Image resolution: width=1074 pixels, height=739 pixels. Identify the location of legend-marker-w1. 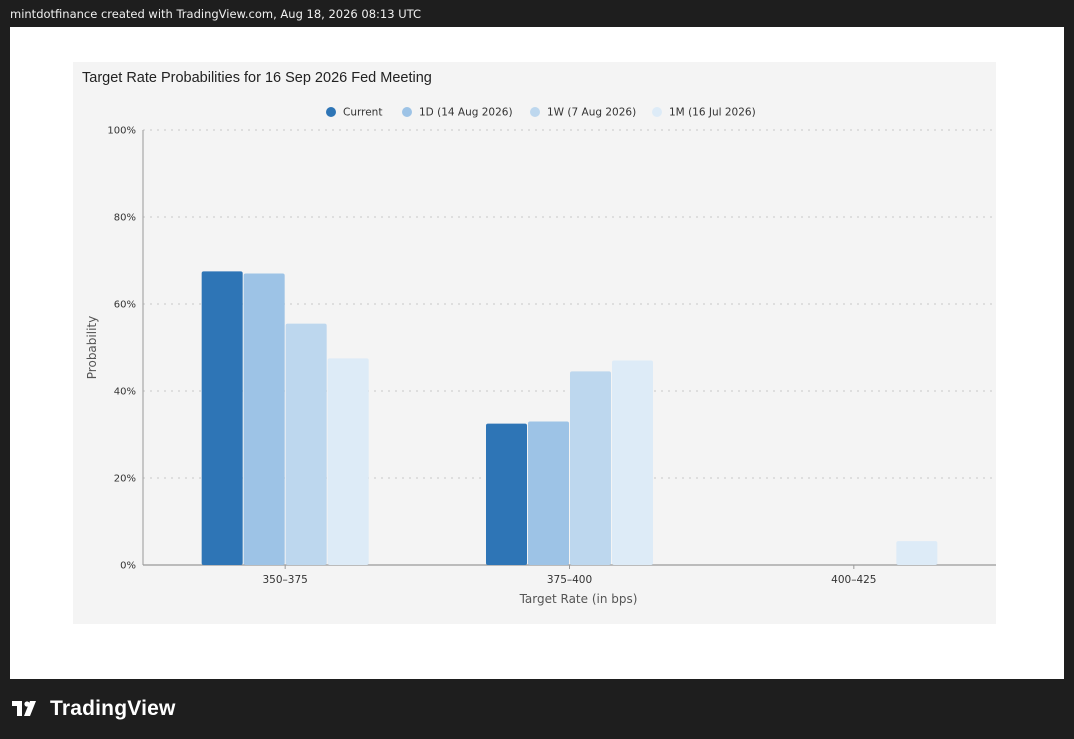
(535, 112).